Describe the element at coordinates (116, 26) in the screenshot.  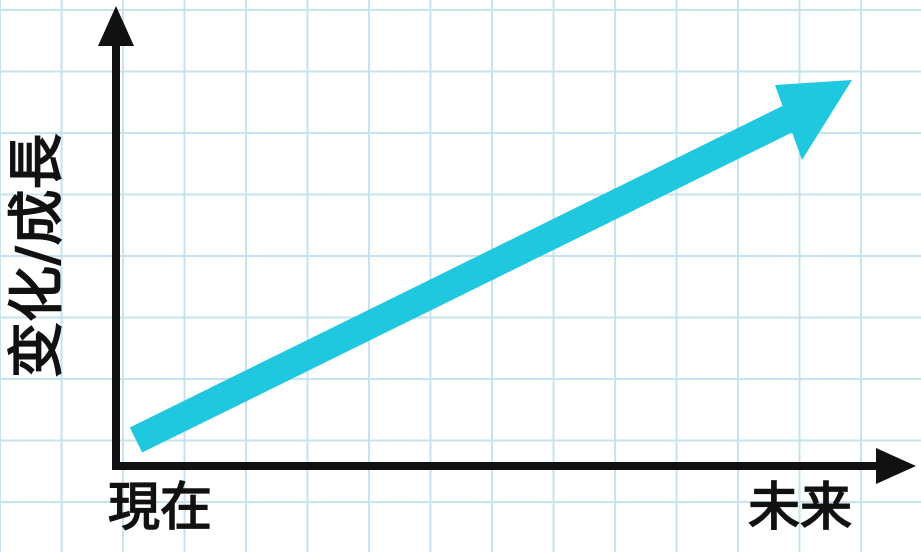
I see `arrow-up-icon` at that location.